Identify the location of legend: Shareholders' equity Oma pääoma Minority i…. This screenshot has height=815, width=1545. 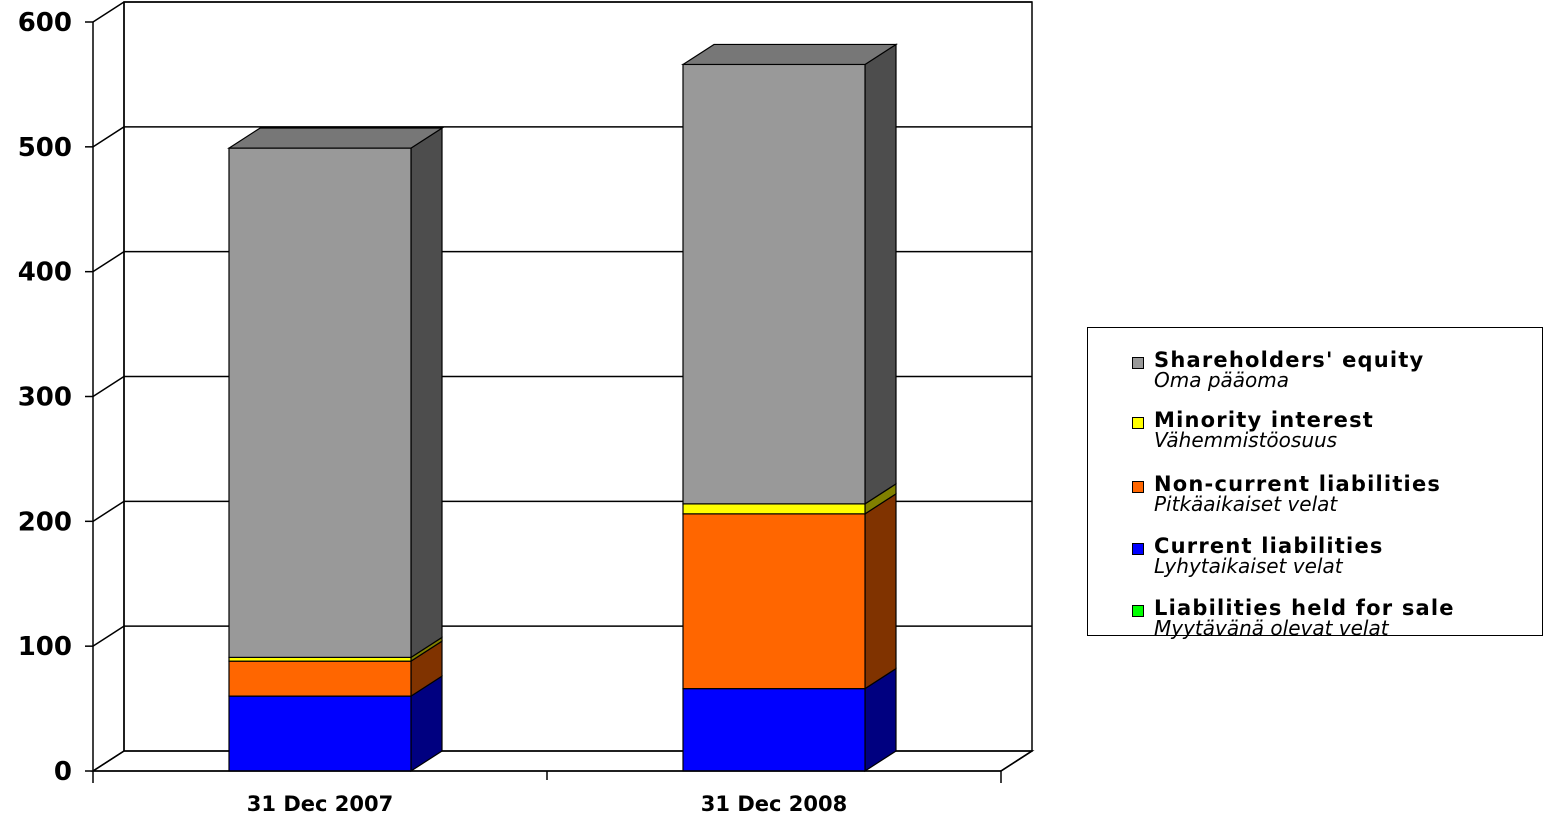
(1315, 481).